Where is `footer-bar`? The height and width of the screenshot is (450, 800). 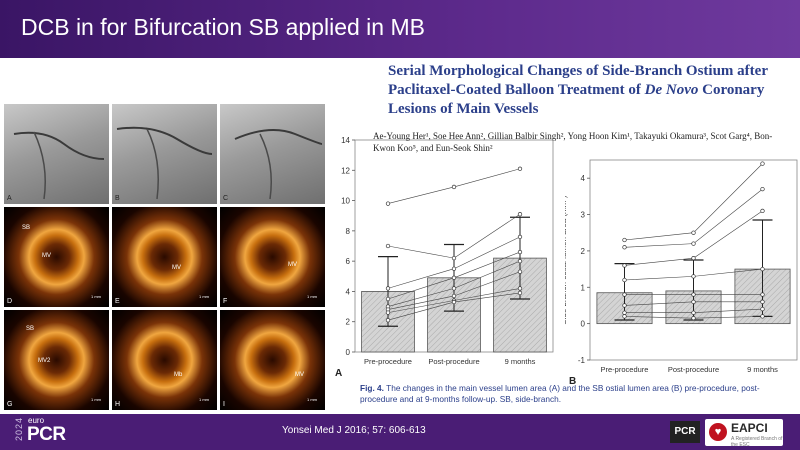
footer-bar is located at coordinates (400, 432).